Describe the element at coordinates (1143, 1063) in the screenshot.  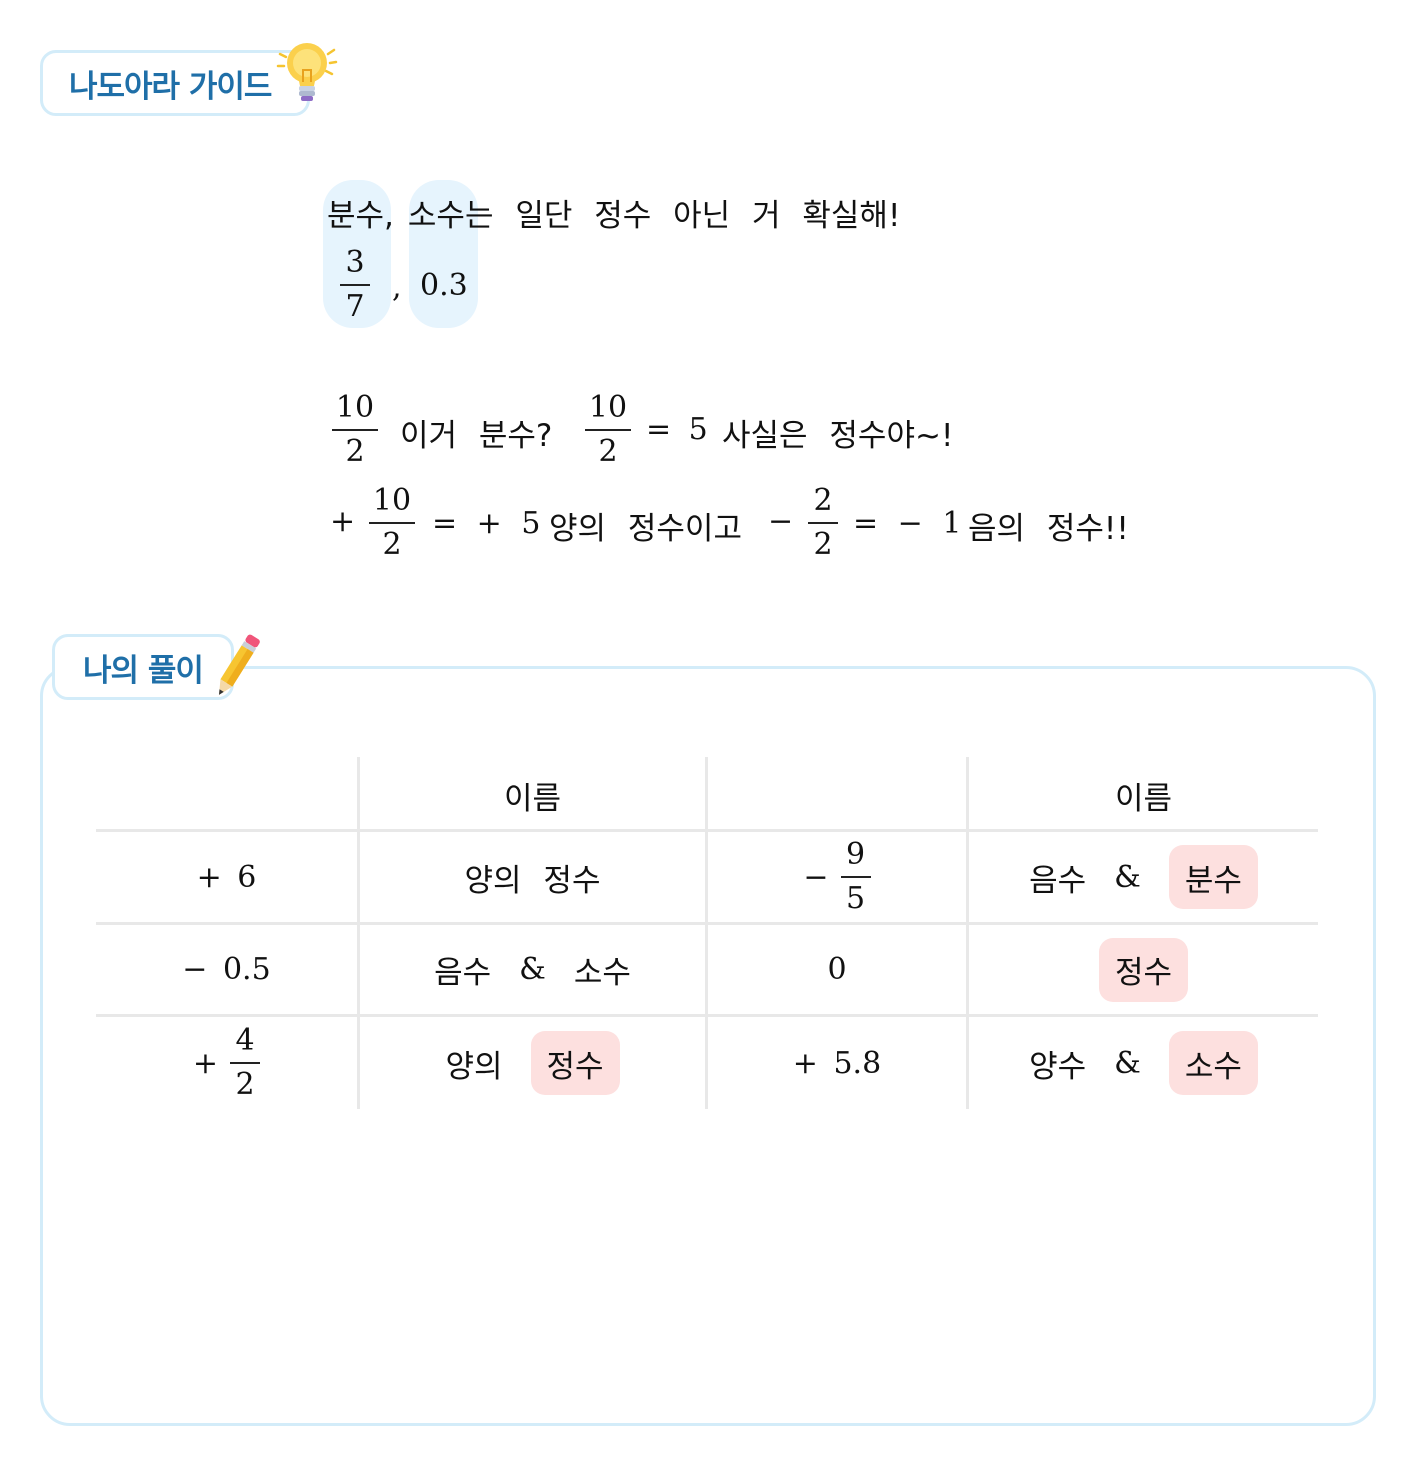
I see `table-row3-right-name: 양수 & 소수` at that location.